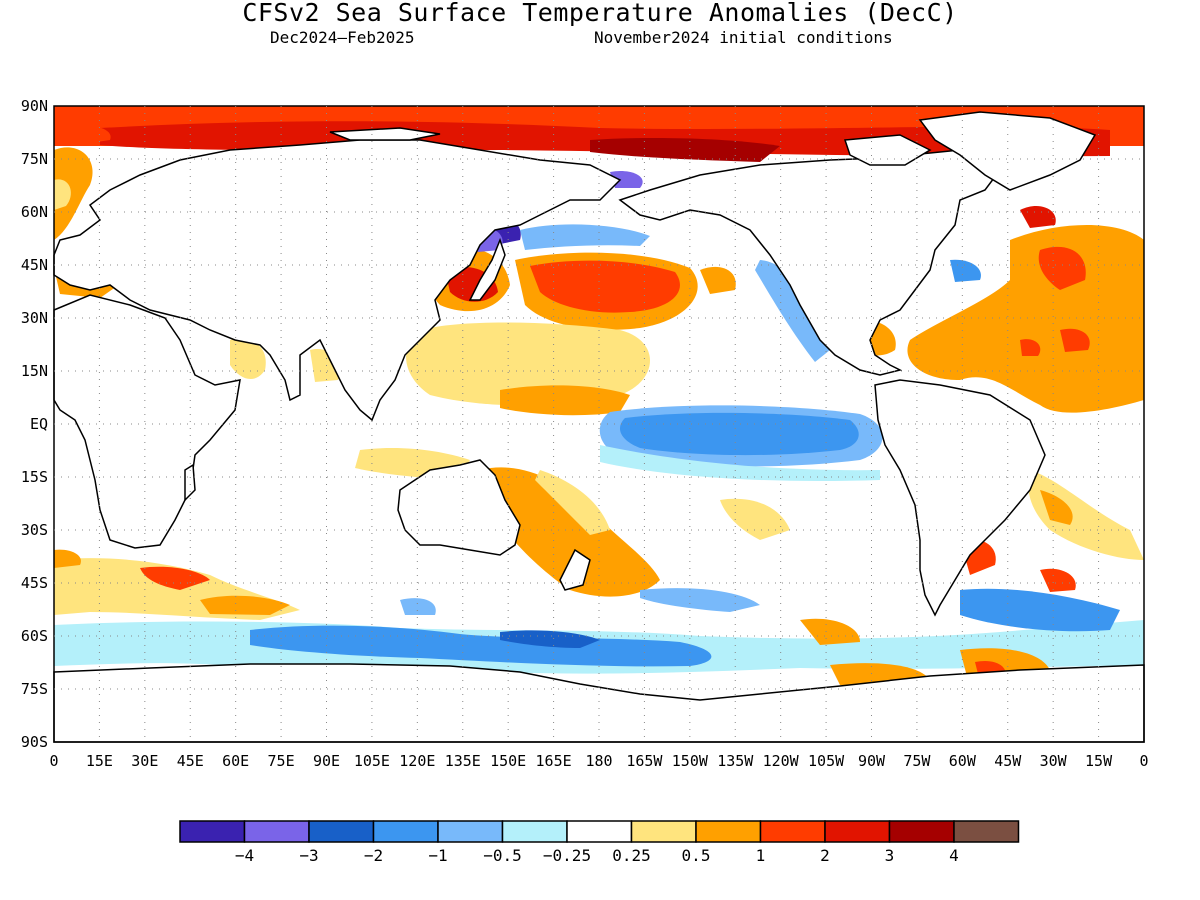 The image size is (1200, 900). What do you see at coordinates (437, 855) in the screenshot?
I see `colorbar-label: −1` at bounding box center [437, 855].